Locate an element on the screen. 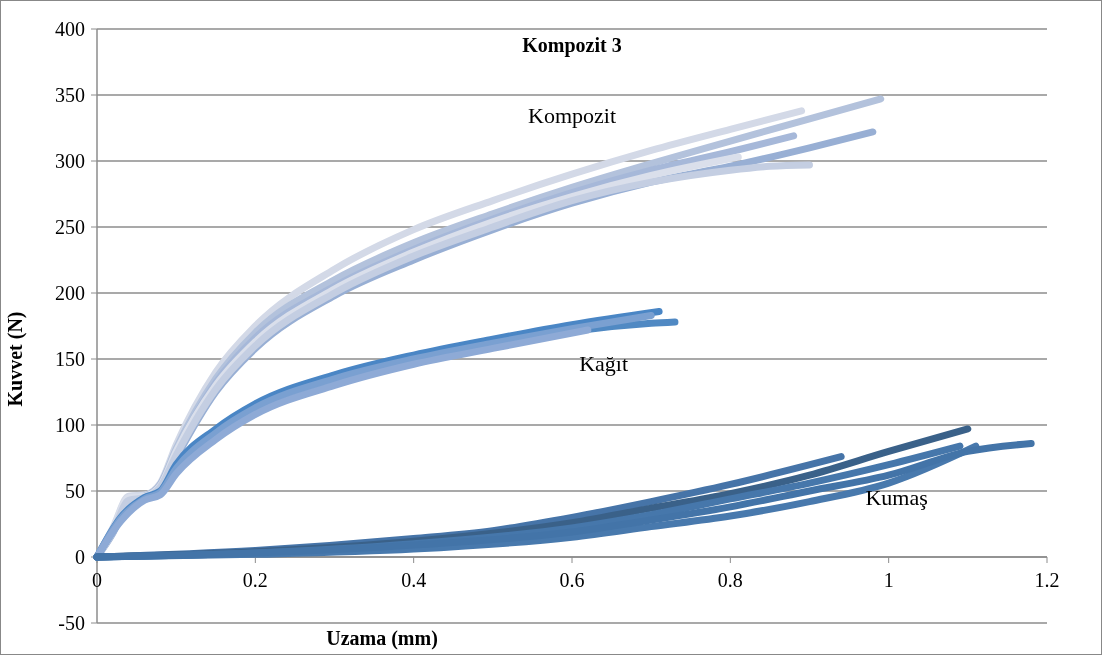 The height and width of the screenshot is (655, 1102). x-tick-label: 1.2 is located at coordinates (1047, 580).